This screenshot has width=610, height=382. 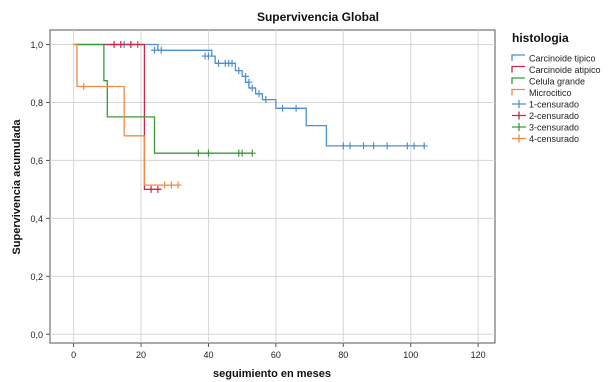 I want to click on x-tick-label: 80, so click(x=343, y=355).